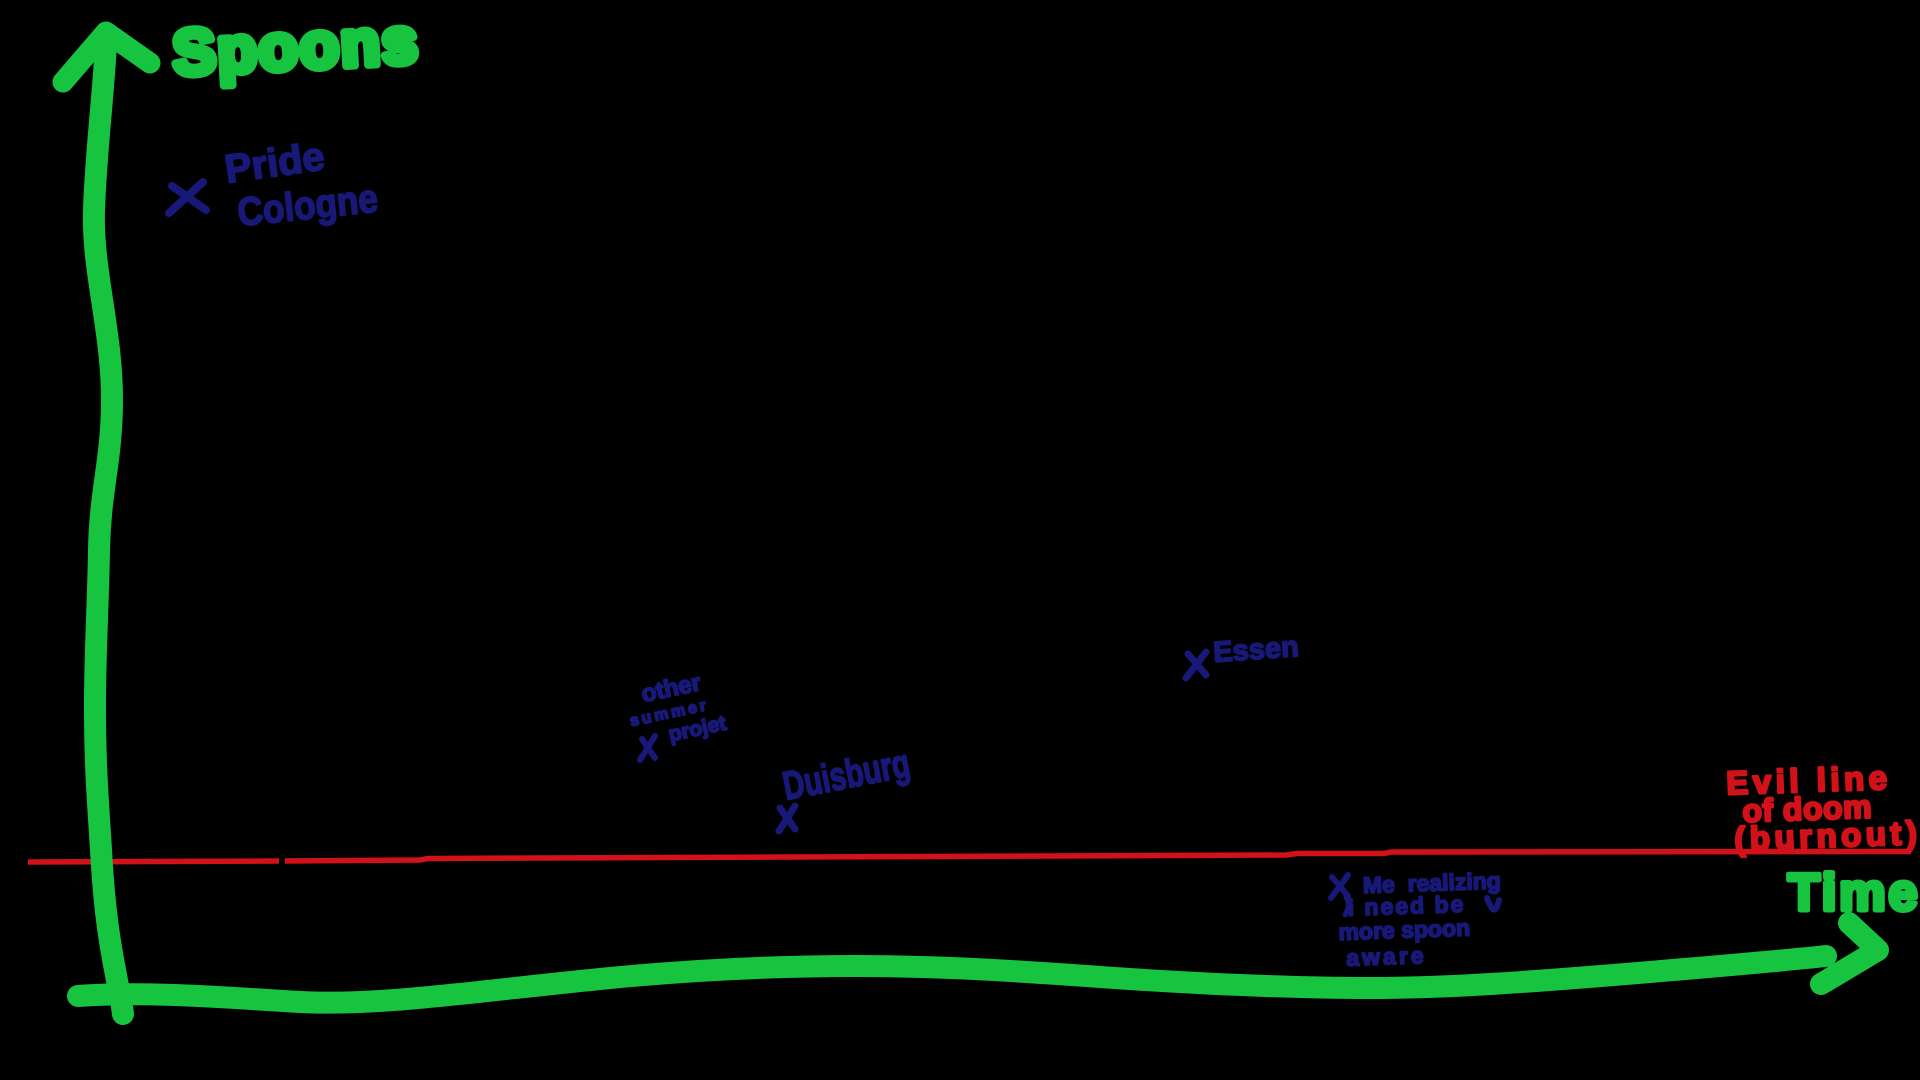  I want to click on svg-text: Evil line, so click(1809, 780).